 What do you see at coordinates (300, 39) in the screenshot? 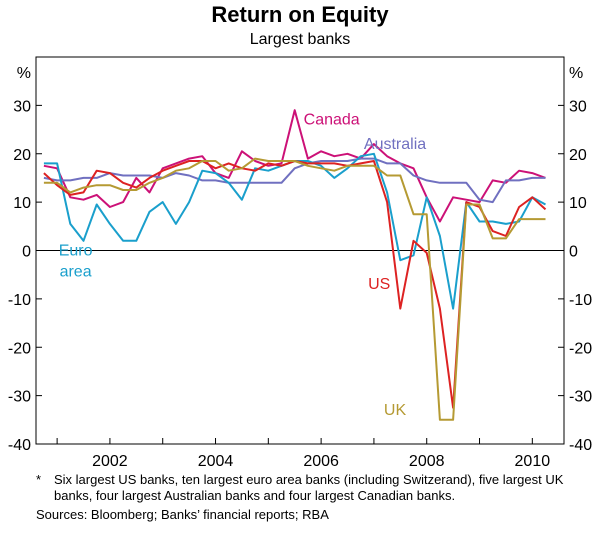
I see `chart-subtitle: Largest banks` at bounding box center [300, 39].